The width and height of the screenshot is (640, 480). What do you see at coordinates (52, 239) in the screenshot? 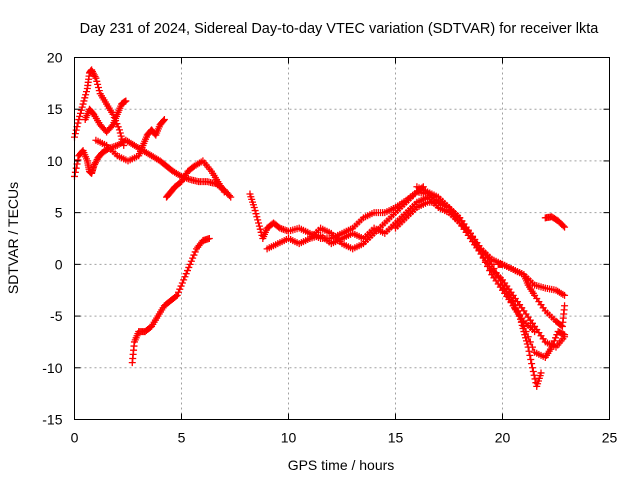
I see `y-tick-labels: -15 -10 -5 0 5 10 15 20` at bounding box center [52, 239].